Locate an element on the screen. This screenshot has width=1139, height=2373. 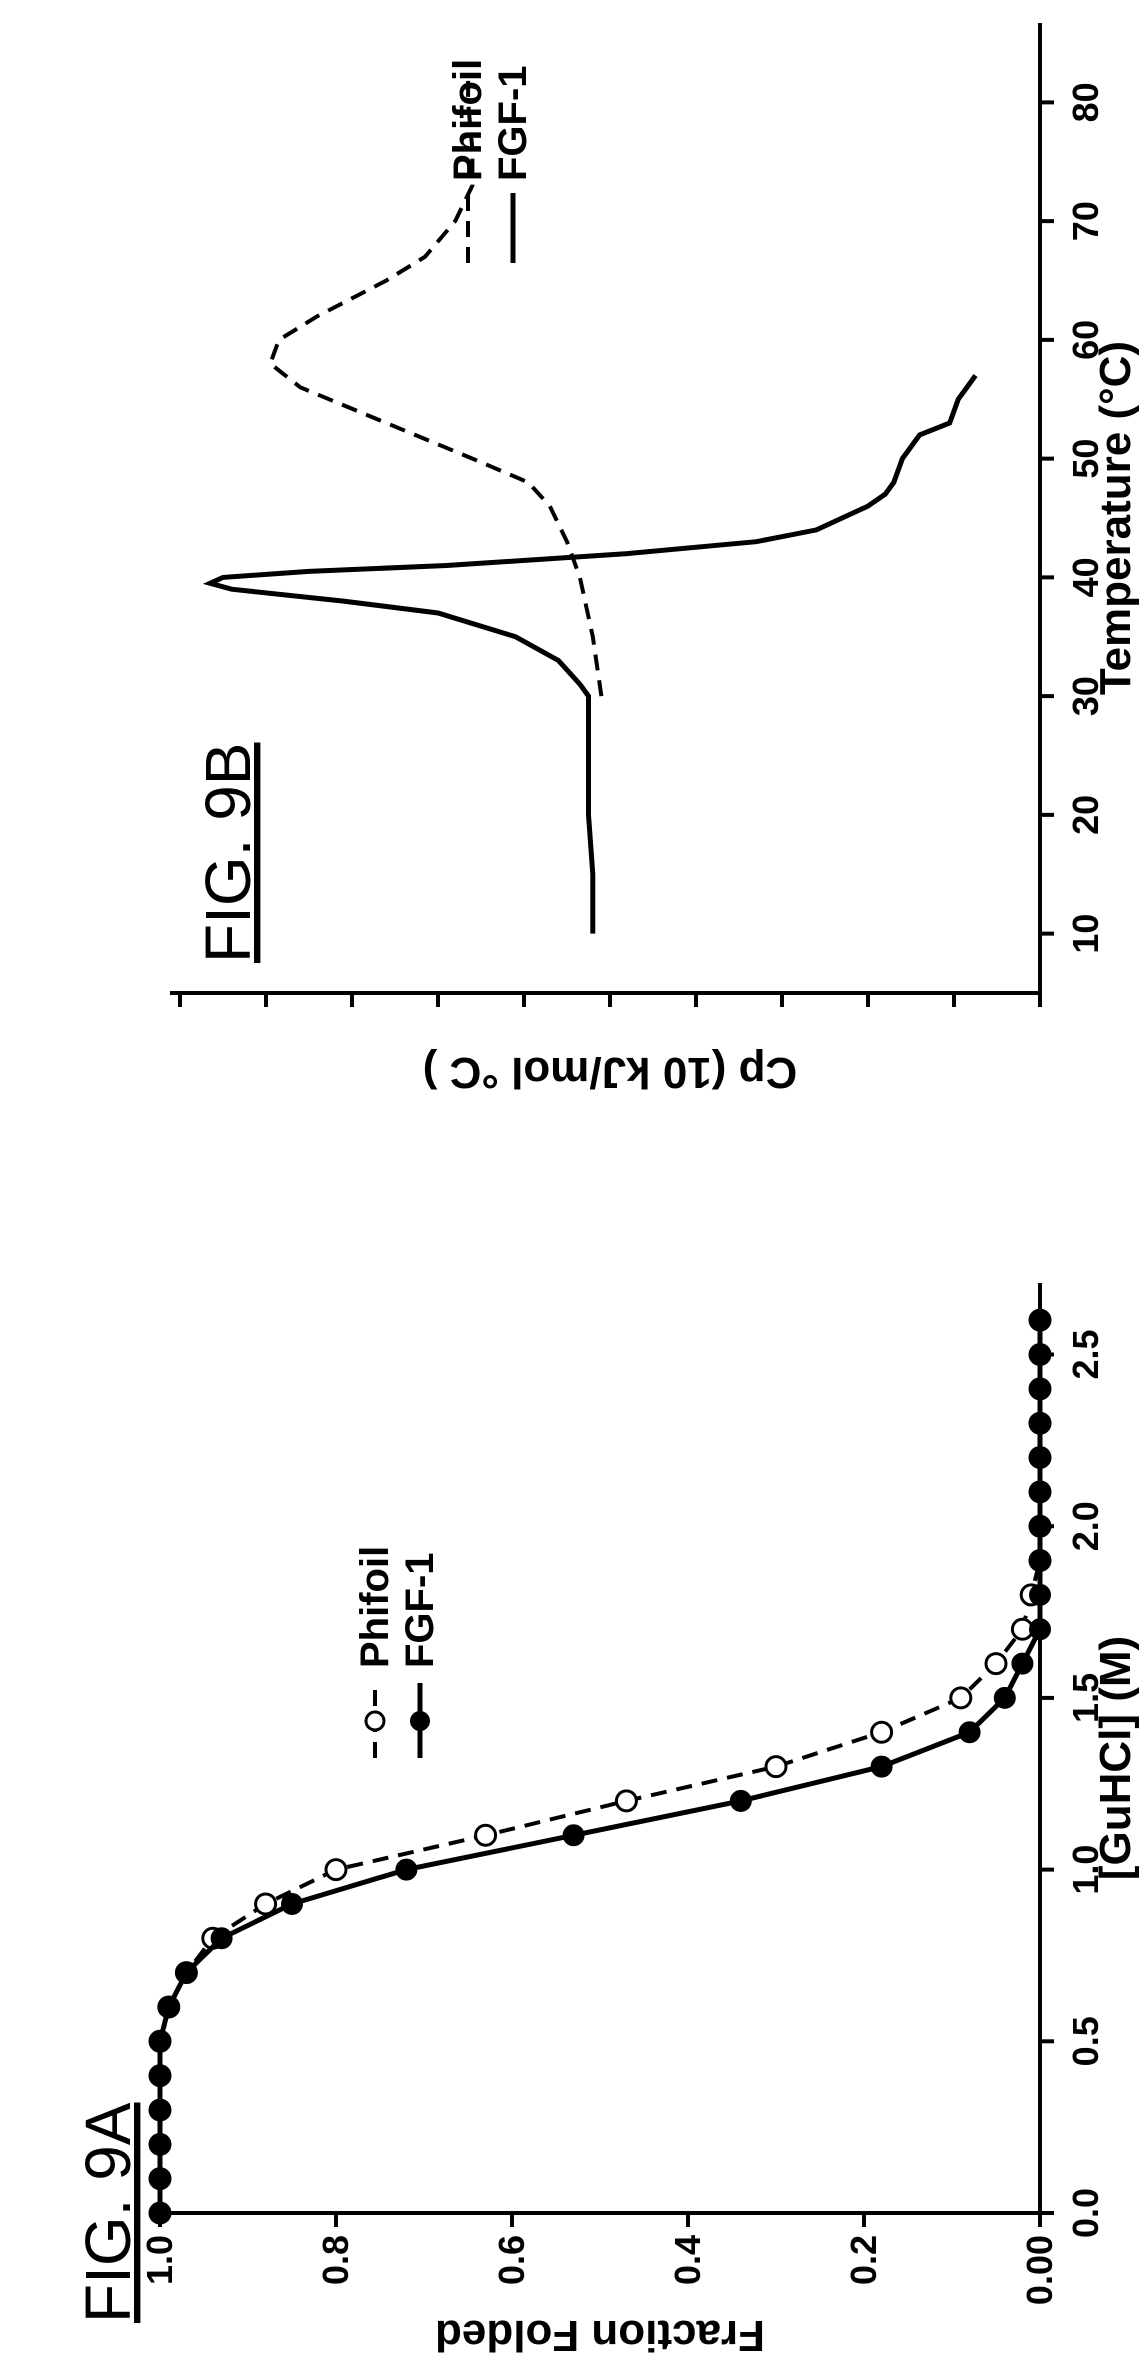
chart-9b-x-tick-label: 60 is located at coordinates (1085, 340).